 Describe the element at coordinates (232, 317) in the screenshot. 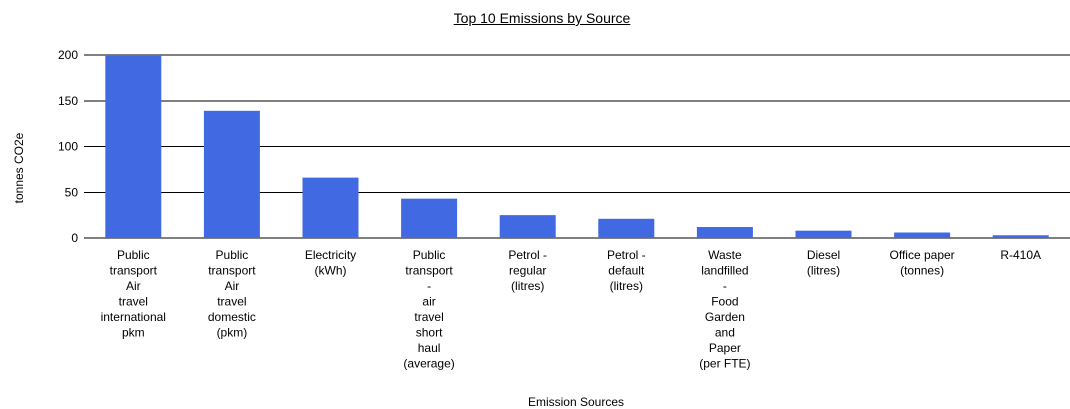

I see `x-tick-label-line: domestic` at that location.